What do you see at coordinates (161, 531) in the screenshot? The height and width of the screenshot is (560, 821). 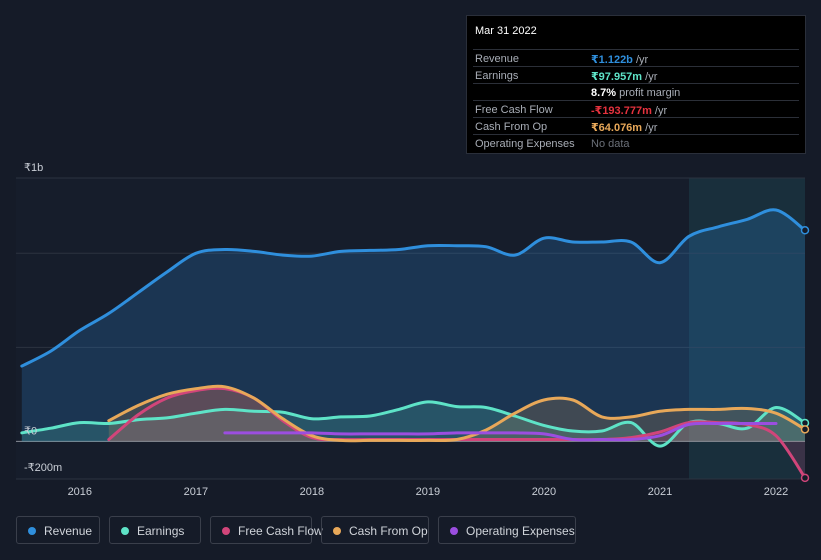 I see `legend-label: Earnings` at bounding box center [161, 531].